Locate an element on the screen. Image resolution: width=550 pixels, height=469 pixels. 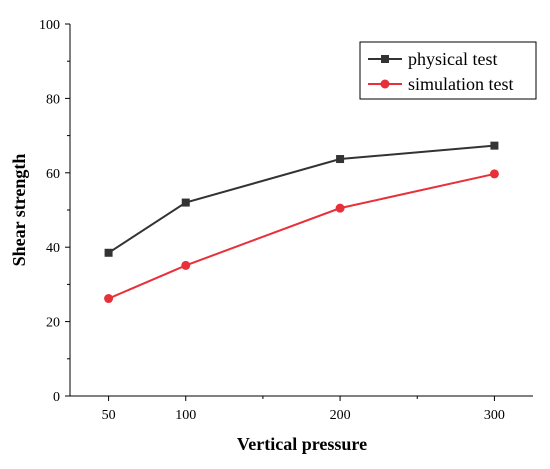
x-tick-label: 300 is located at coordinates (494, 415).